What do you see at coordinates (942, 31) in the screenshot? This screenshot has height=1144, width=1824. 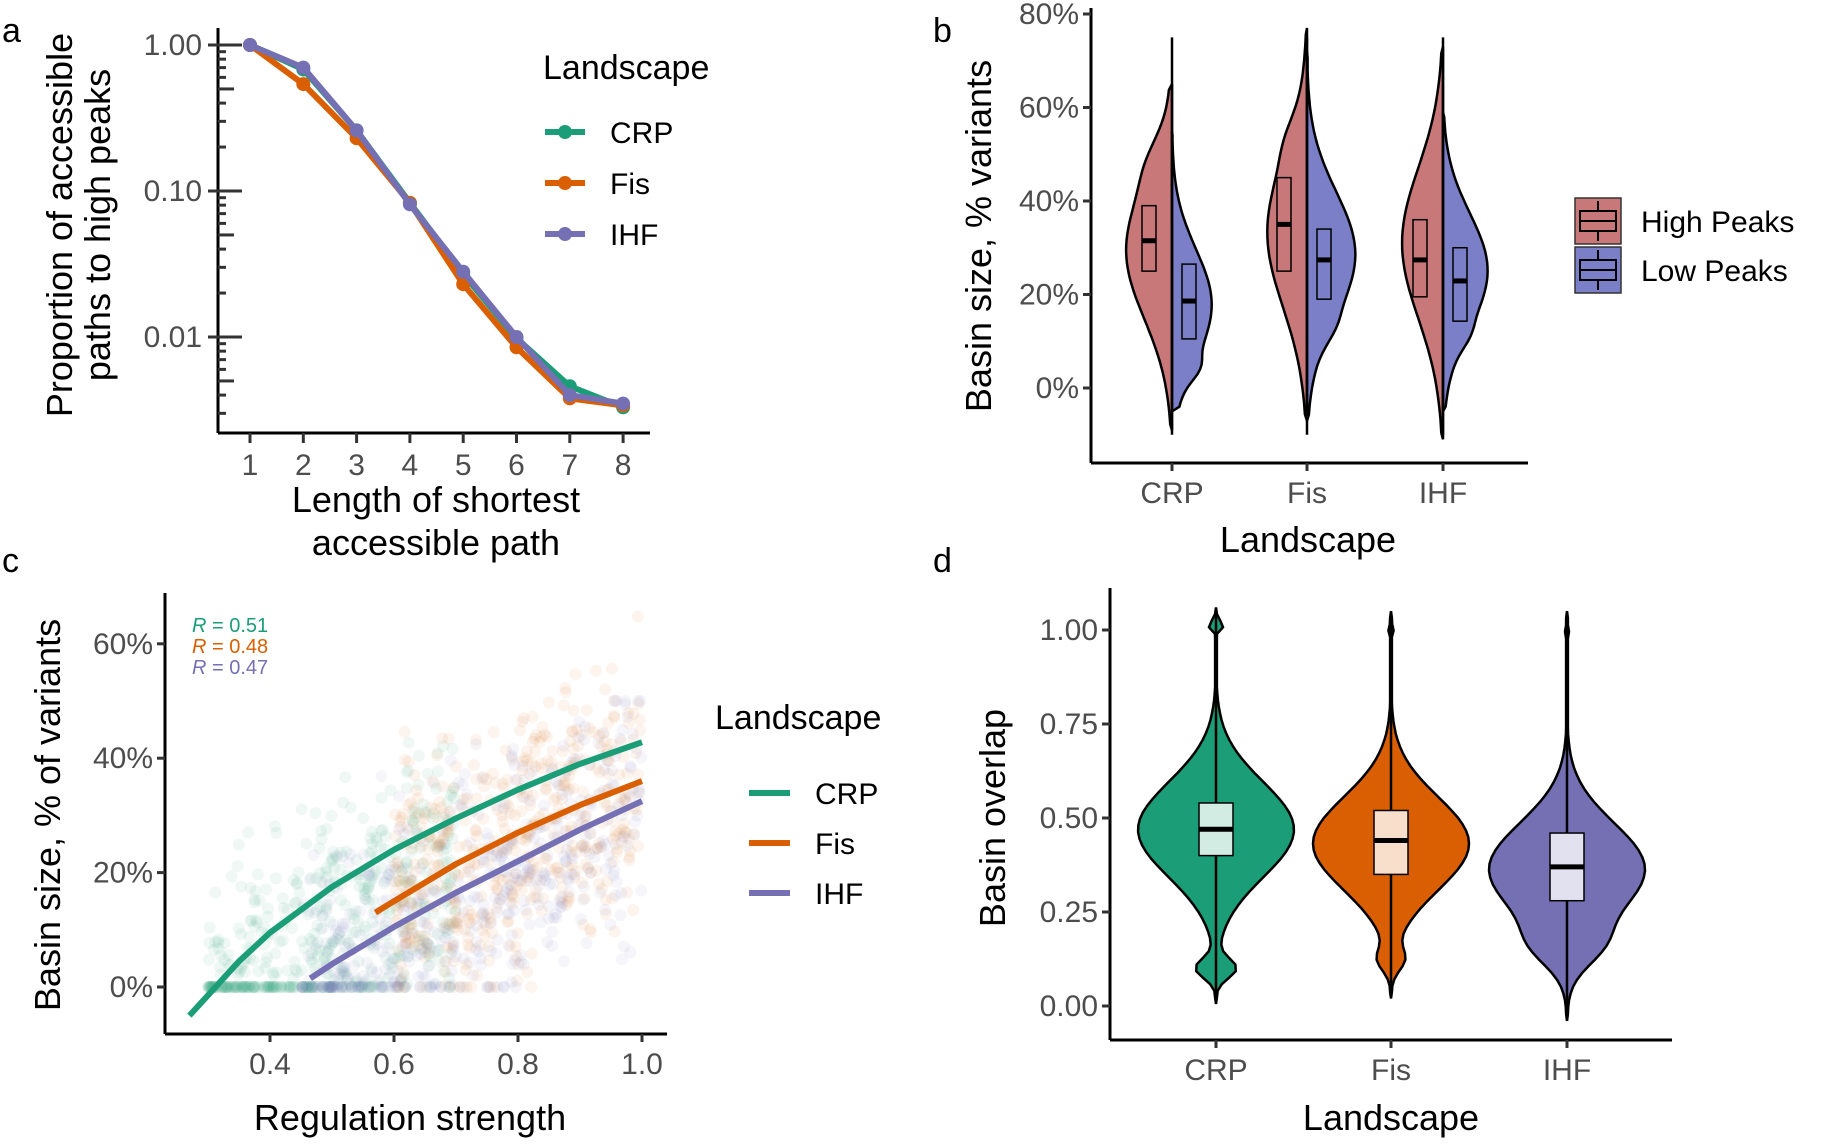 I see `panel-label-b: b` at bounding box center [942, 31].